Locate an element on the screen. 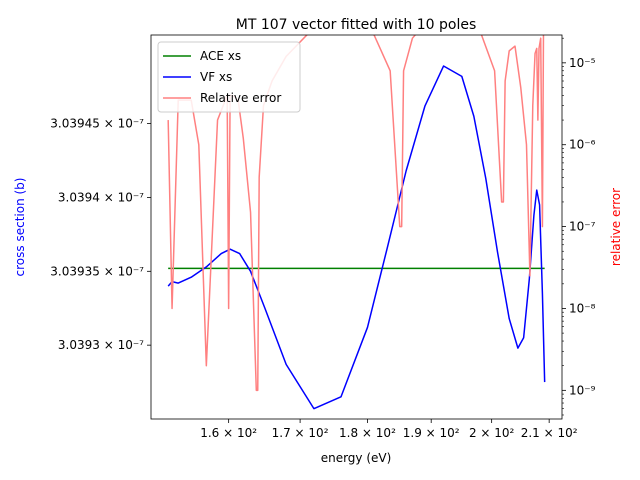 Image resolution: width=640 pixels, height=480 pixels. legend-label: ACE xs is located at coordinates (220, 56).